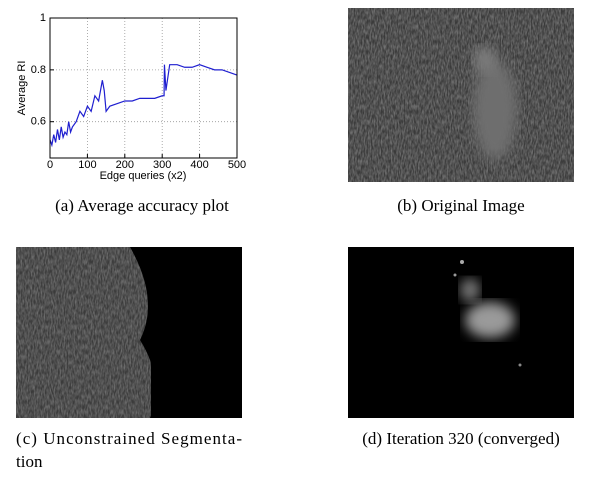  Describe the element at coordinates (143, 176) in the screenshot. I see `x-axis-label: Edge queries (x2)` at that location.